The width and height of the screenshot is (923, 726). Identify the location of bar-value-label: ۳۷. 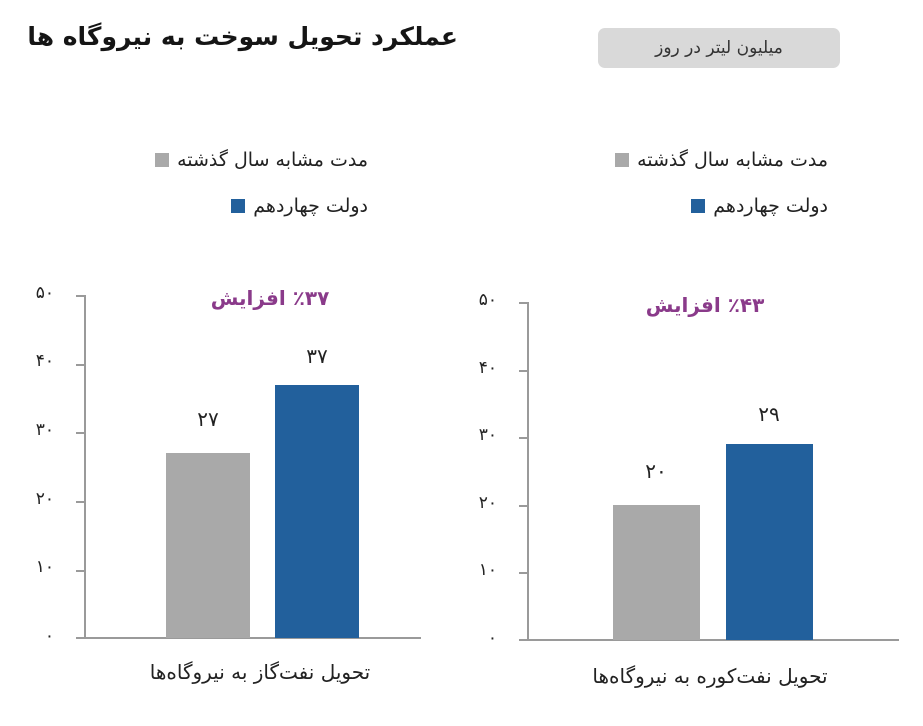
(317, 356).